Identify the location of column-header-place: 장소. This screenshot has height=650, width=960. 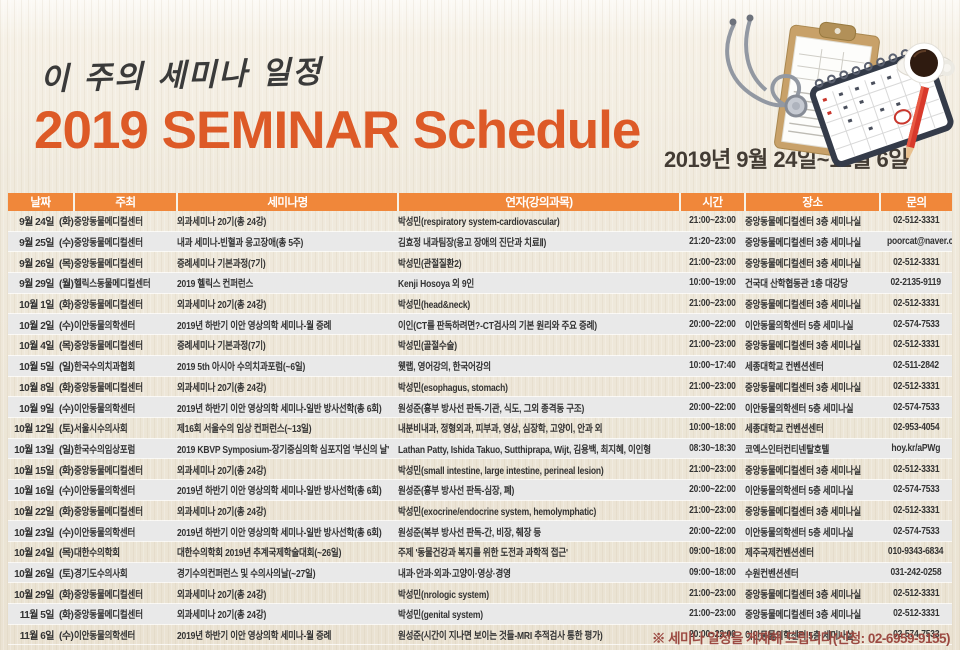
(813, 202).